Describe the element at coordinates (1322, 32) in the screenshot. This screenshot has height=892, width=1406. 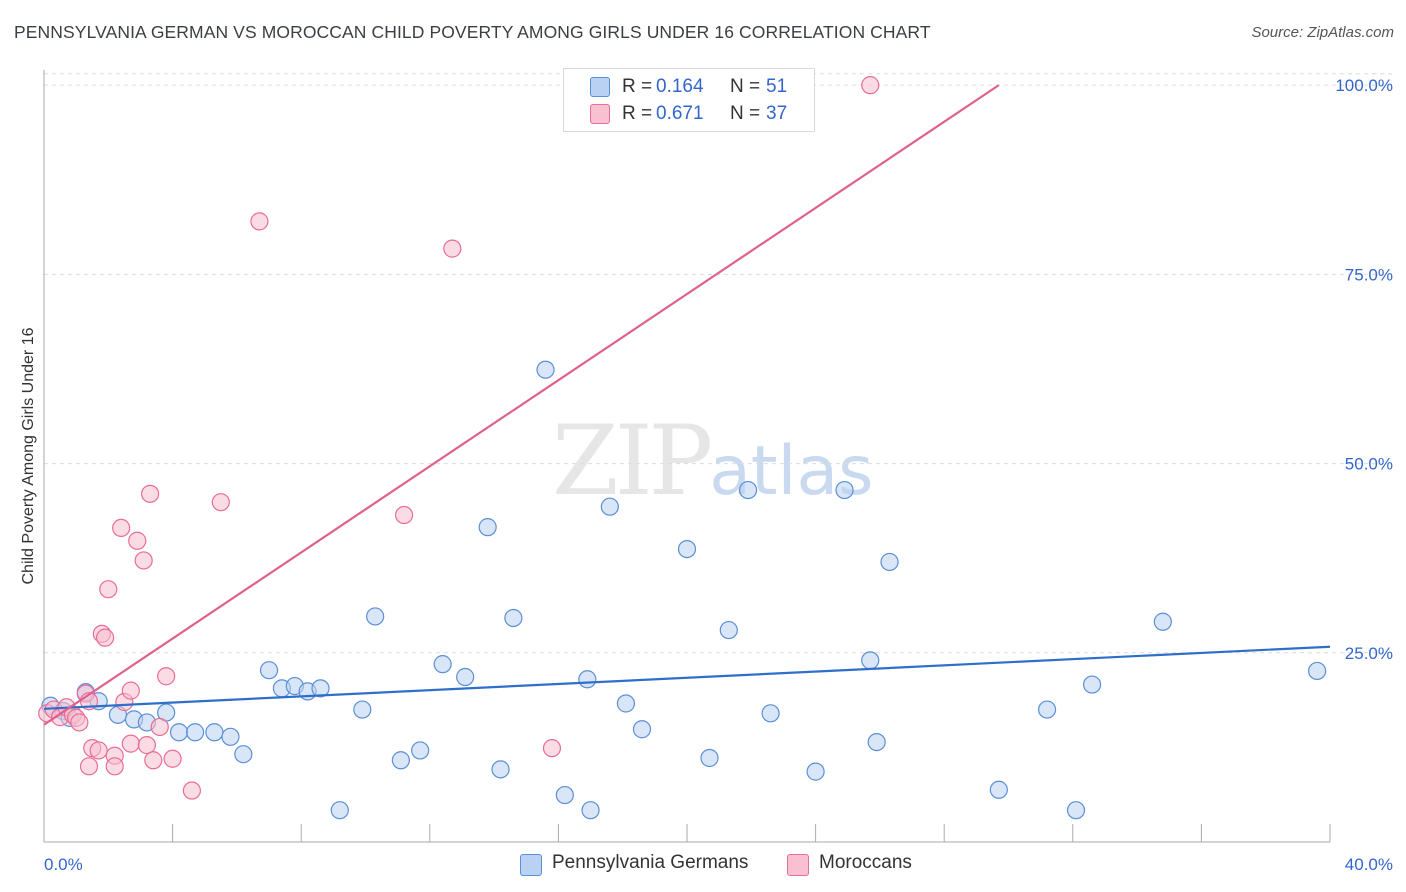
I see `source-label: Source: ZipAtlas.com` at that location.